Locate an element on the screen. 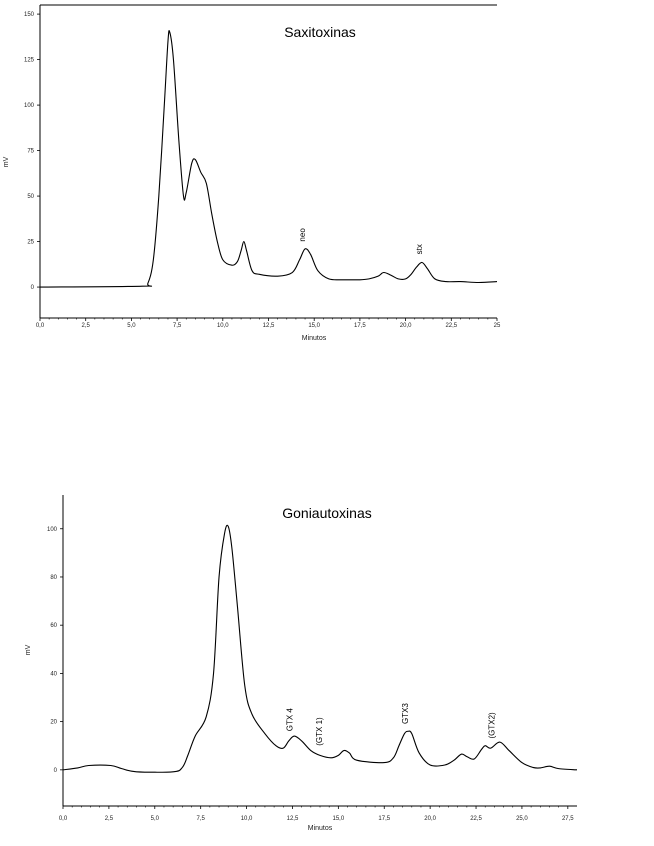  peak-label: GTX3 is located at coordinates (405, 713).